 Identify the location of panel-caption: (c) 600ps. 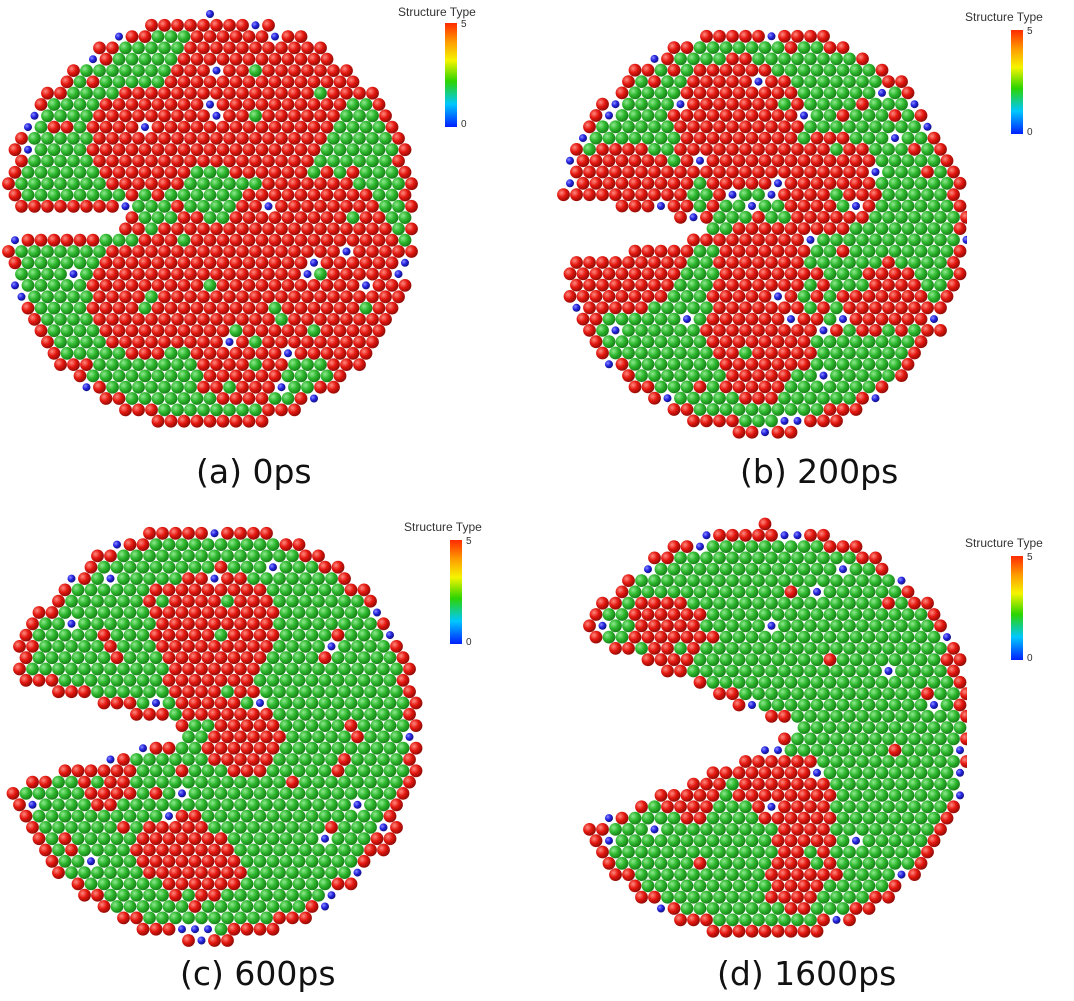
(258, 973).